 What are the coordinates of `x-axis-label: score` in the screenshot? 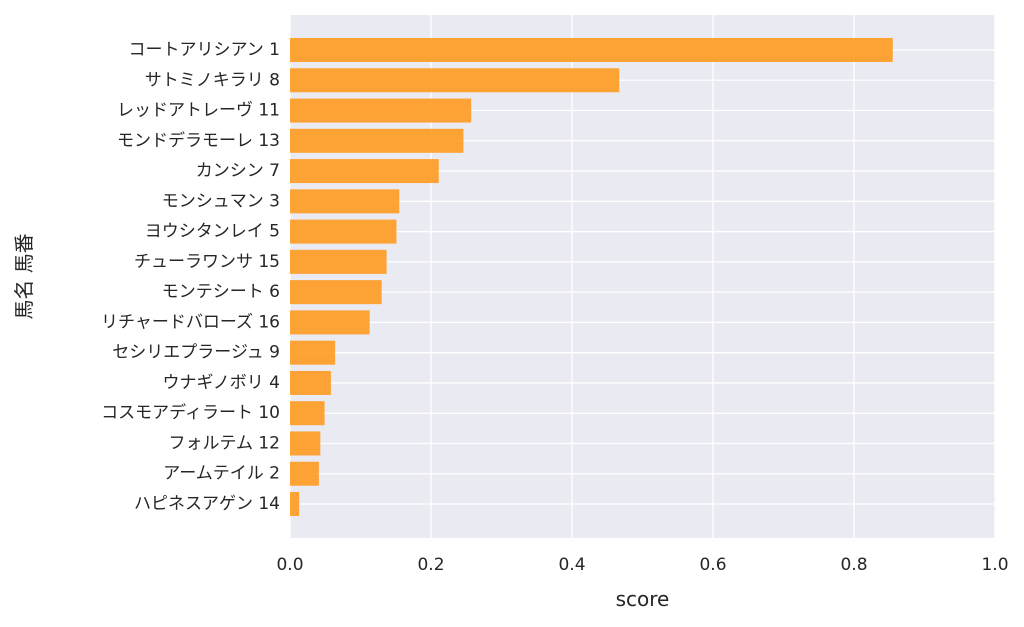 It's located at (643, 599).